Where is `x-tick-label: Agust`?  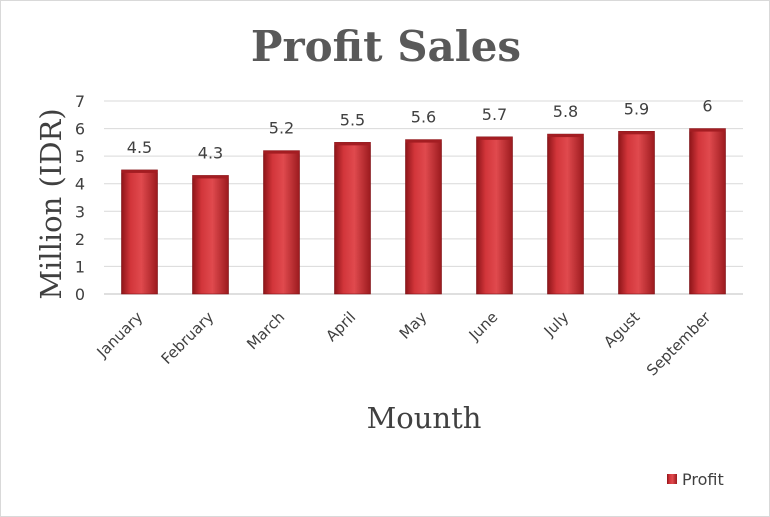 x-tick-label: Agust is located at coordinates (621, 329).